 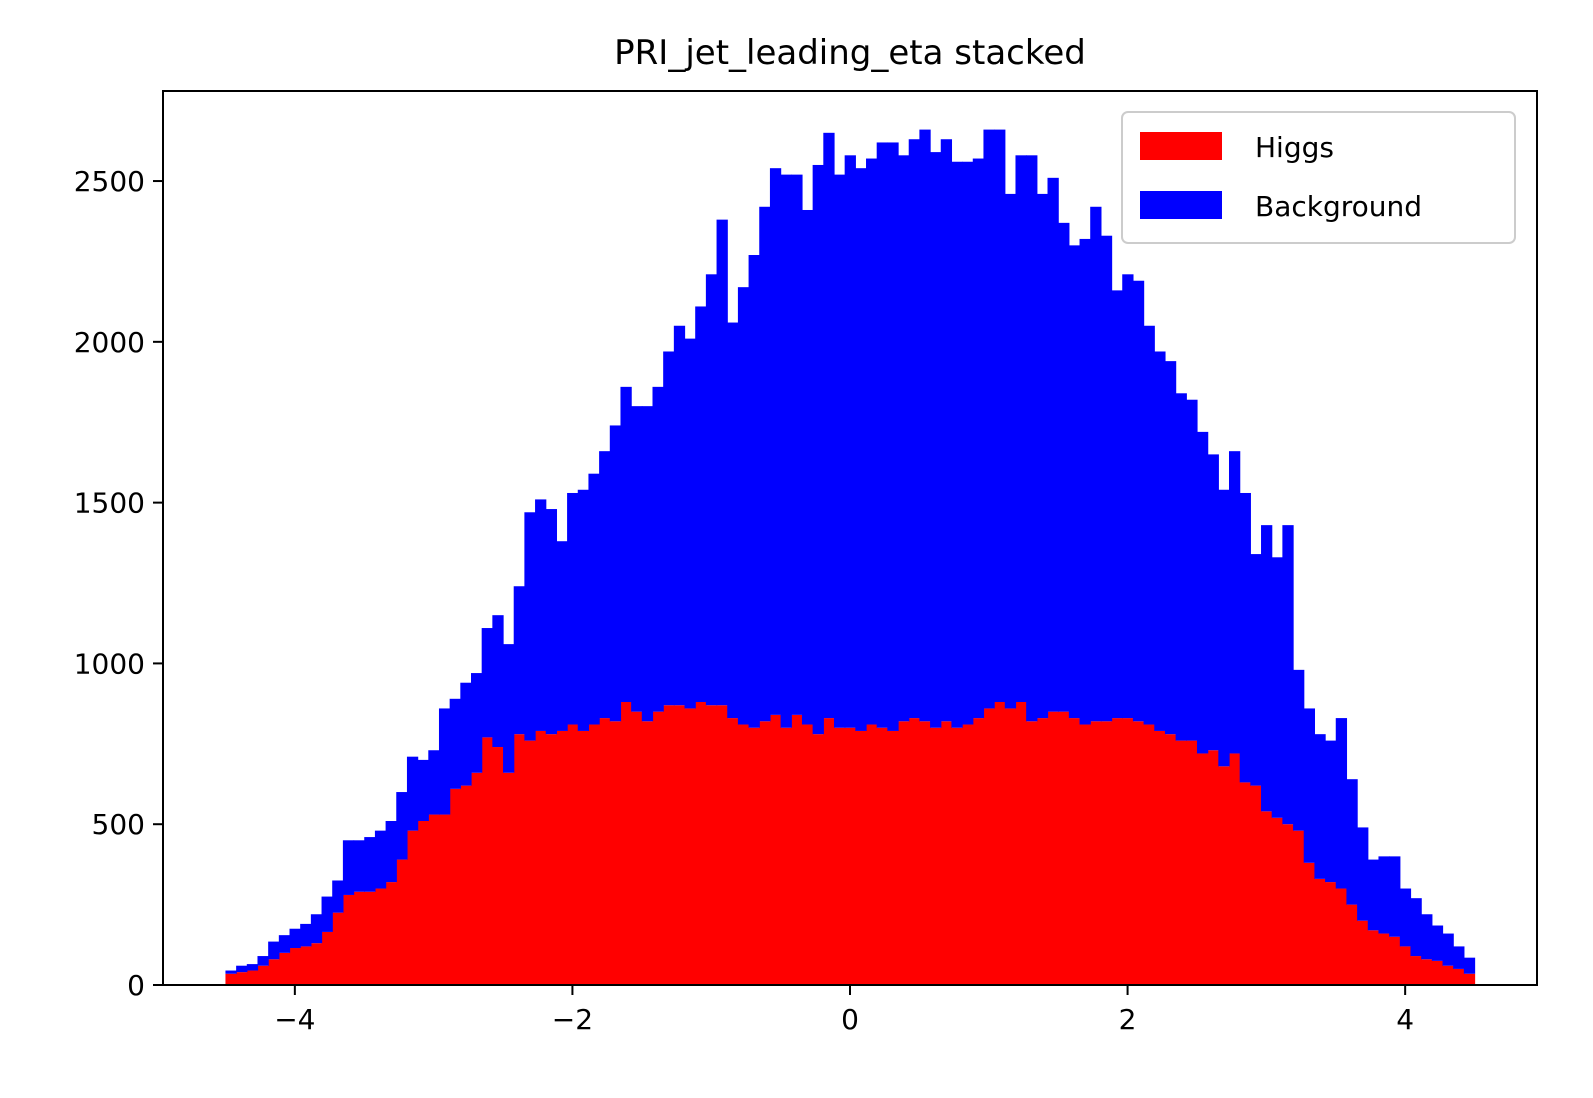 I want to click on legend-swatch-higgs, so click(x=1181, y=146).